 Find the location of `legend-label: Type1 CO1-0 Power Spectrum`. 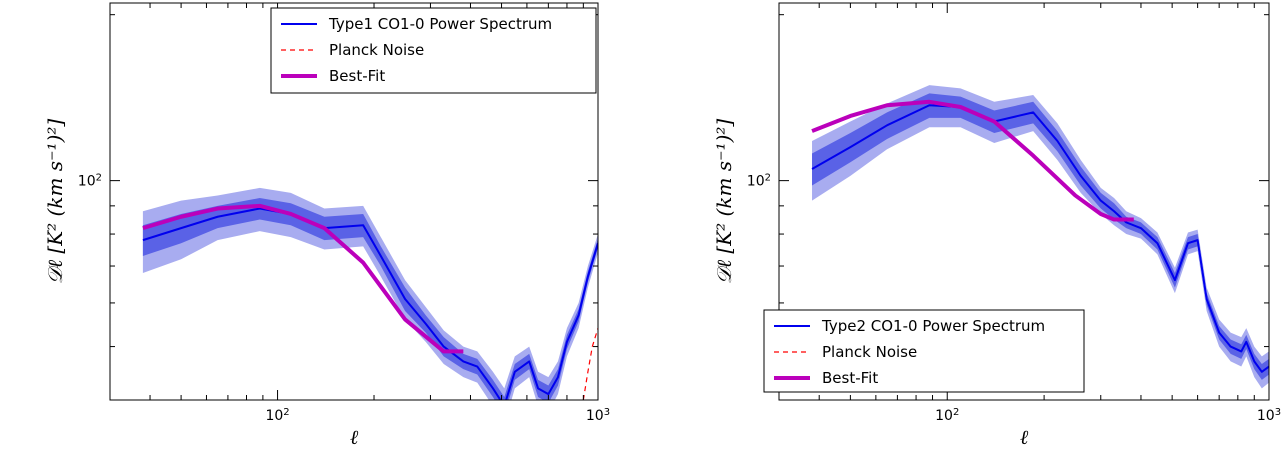

legend-label: Type1 CO1-0 Power Spectrum is located at coordinates (440, 24).